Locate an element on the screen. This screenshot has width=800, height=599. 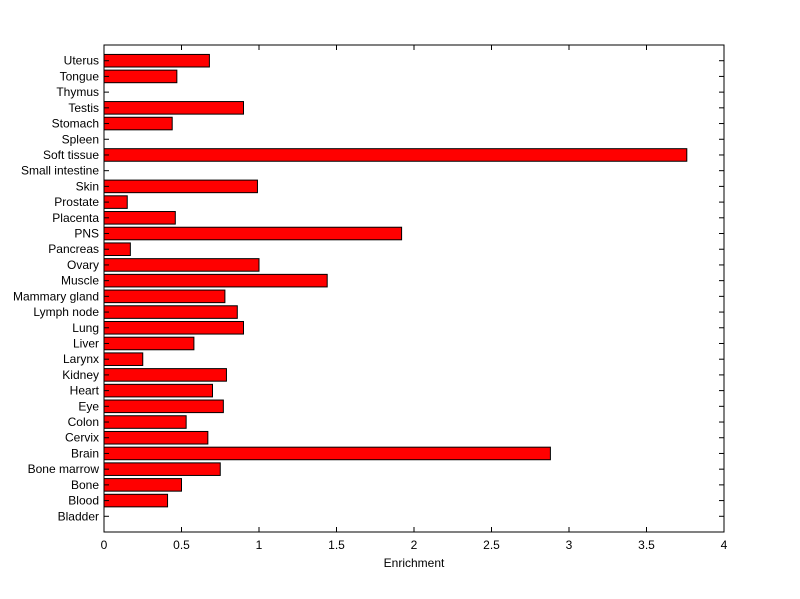
bar-brain is located at coordinates (327, 453).